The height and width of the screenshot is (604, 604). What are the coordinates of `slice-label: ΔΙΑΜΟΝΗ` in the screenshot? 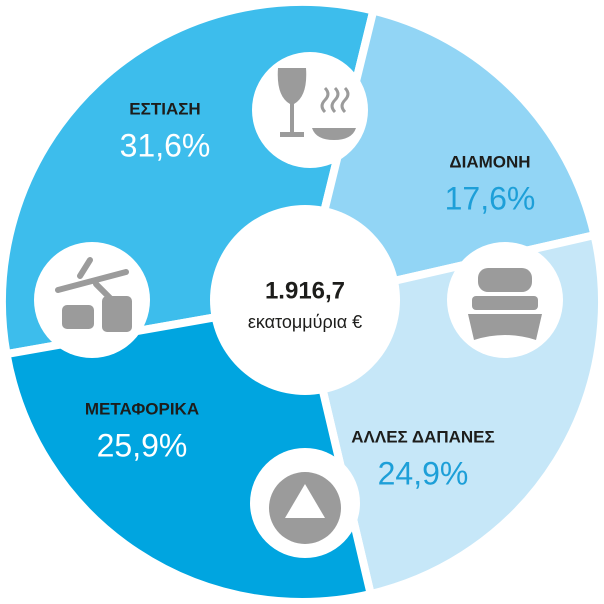 It's located at (489, 161).